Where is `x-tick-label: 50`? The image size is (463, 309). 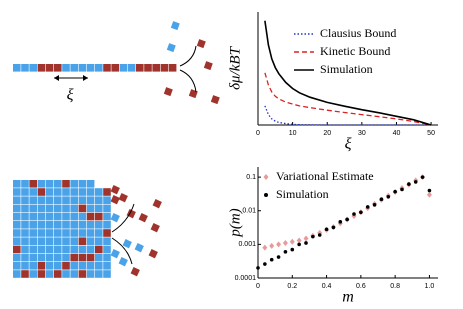 x-tick-label: 50 is located at coordinates (431, 133).